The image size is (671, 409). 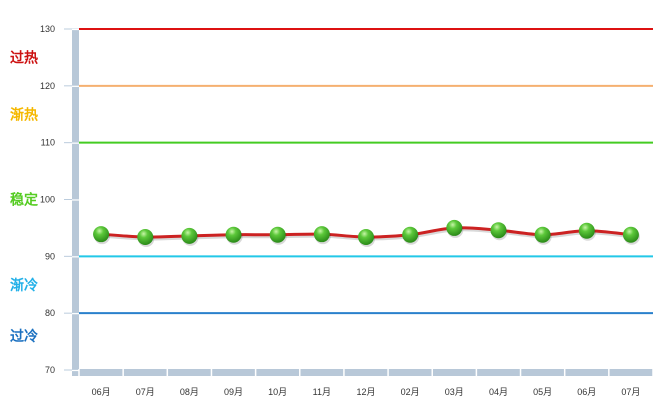 What do you see at coordinates (24, 285) in the screenshot?
I see `zone-label: 渐冷` at bounding box center [24, 285].